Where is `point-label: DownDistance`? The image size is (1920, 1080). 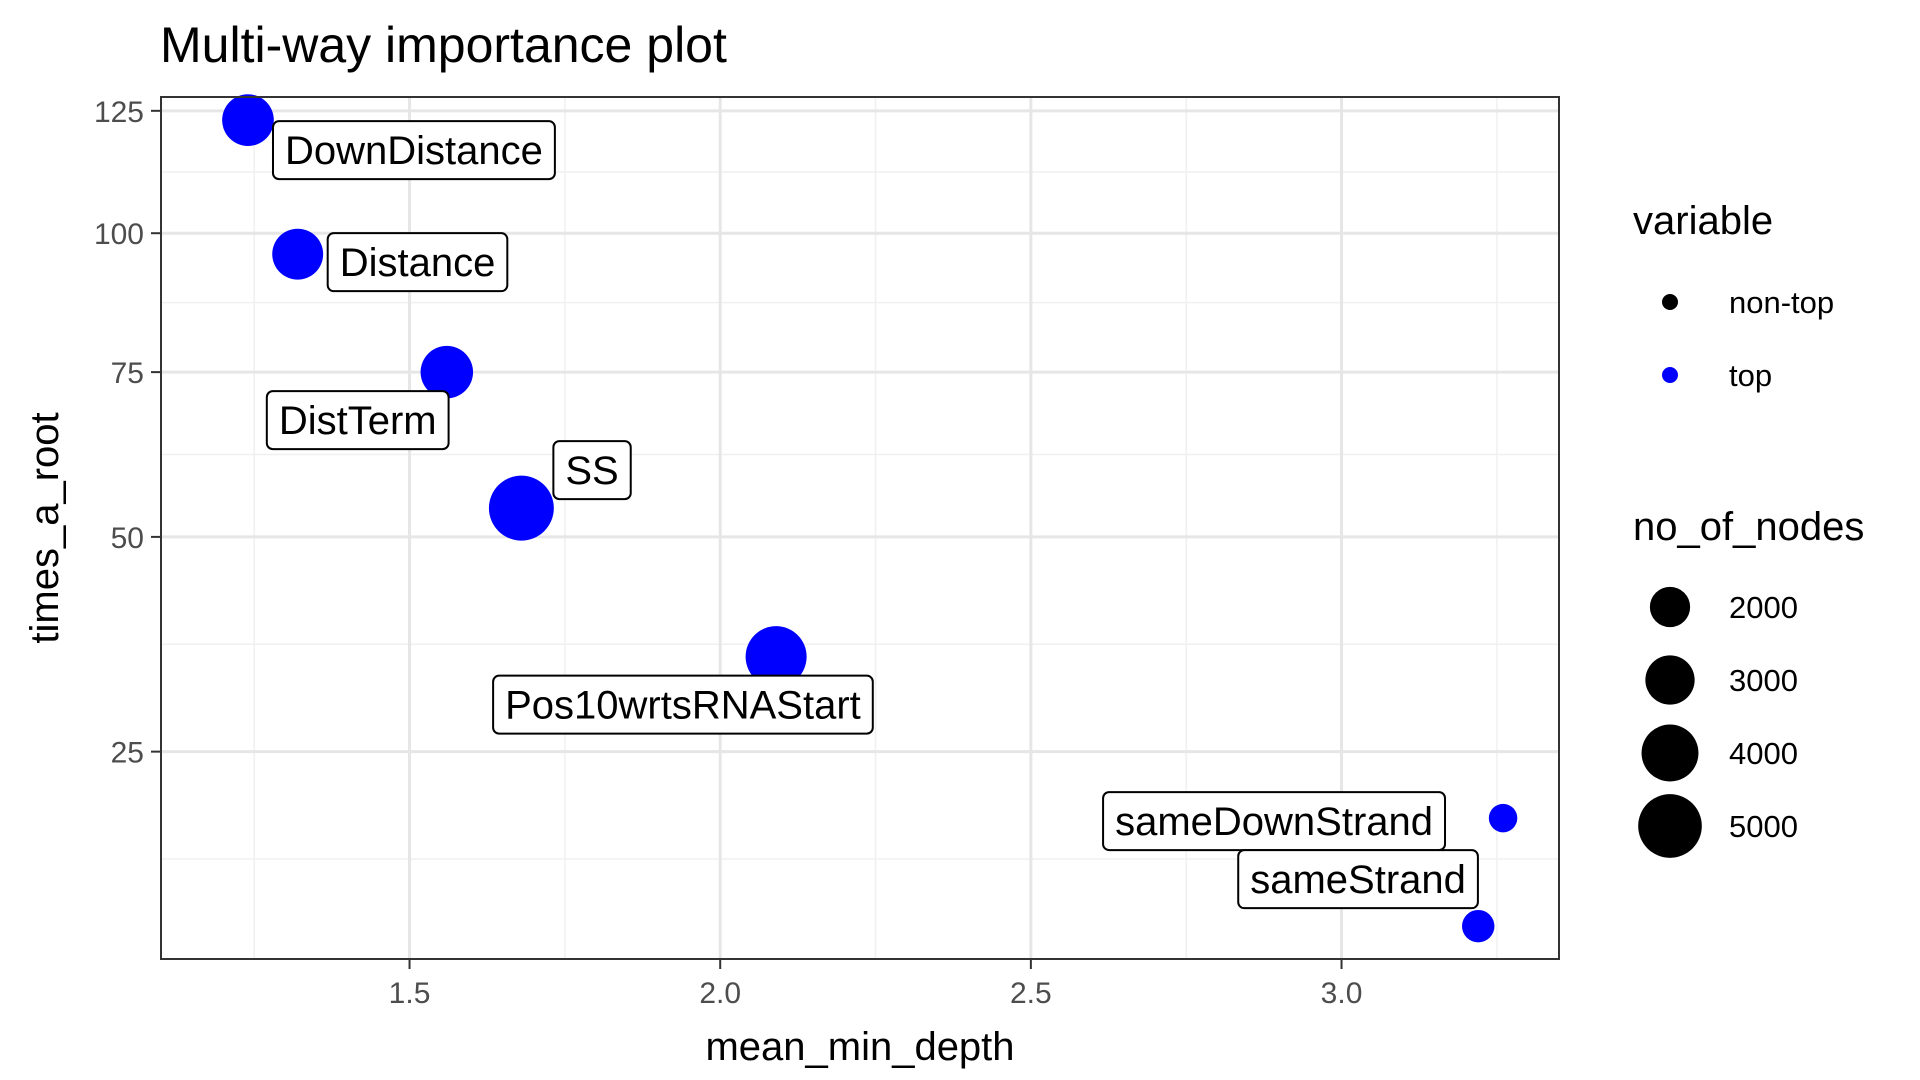
point-label: DownDistance is located at coordinates (413, 150).